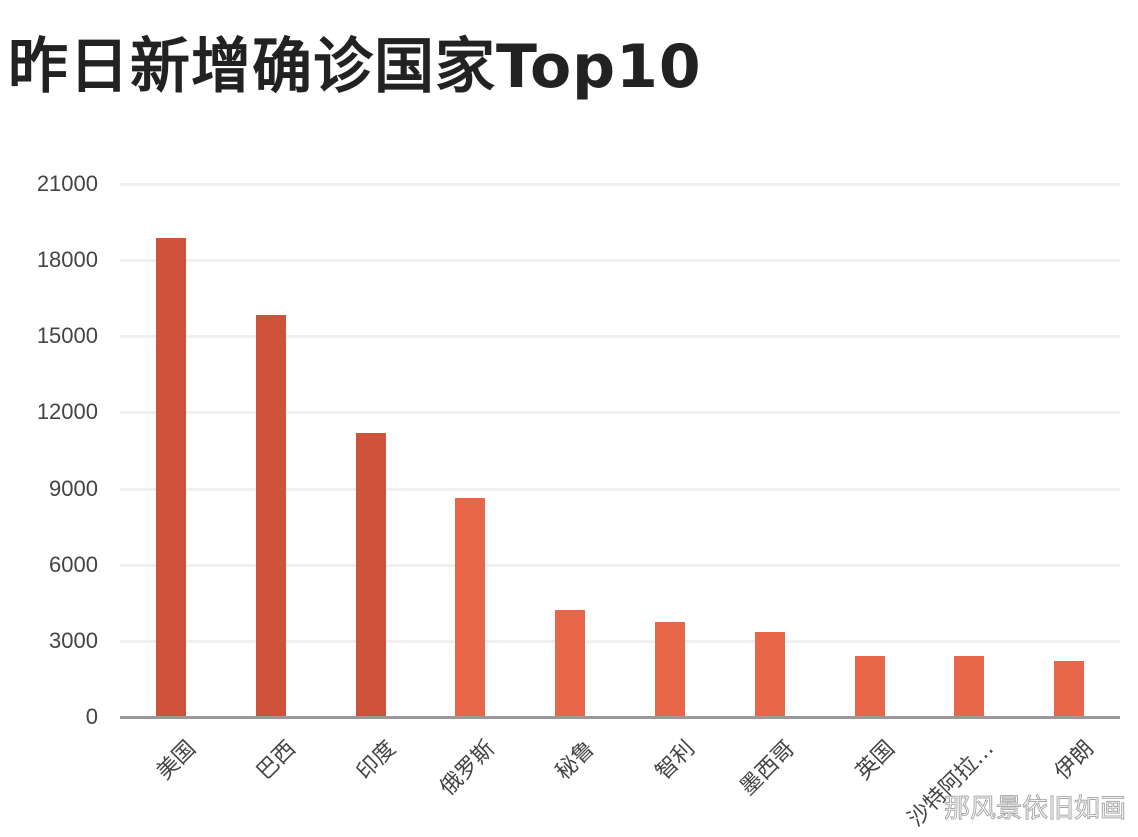  Describe the element at coordinates (376, 761) in the screenshot. I see `x-tick-label: 印度` at that location.